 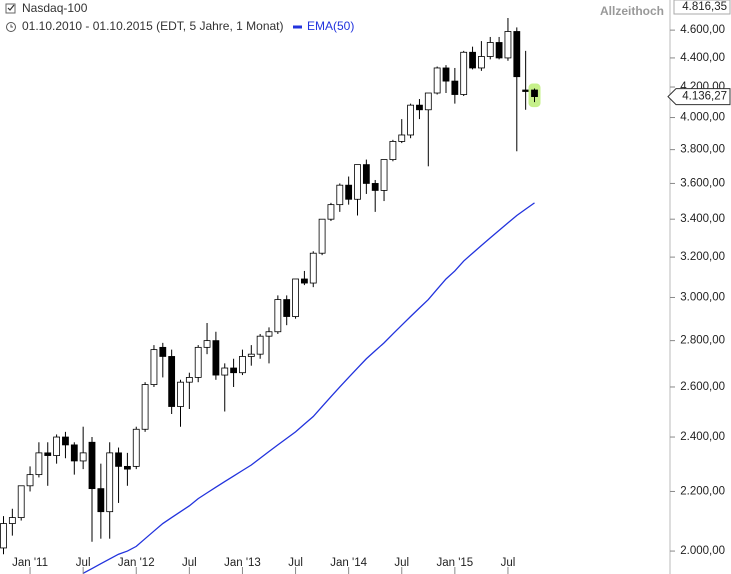 What do you see at coordinates (30, 563) in the screenshot?
I see `x-tick-label: Jan '11` at bounding box center [30, 563].